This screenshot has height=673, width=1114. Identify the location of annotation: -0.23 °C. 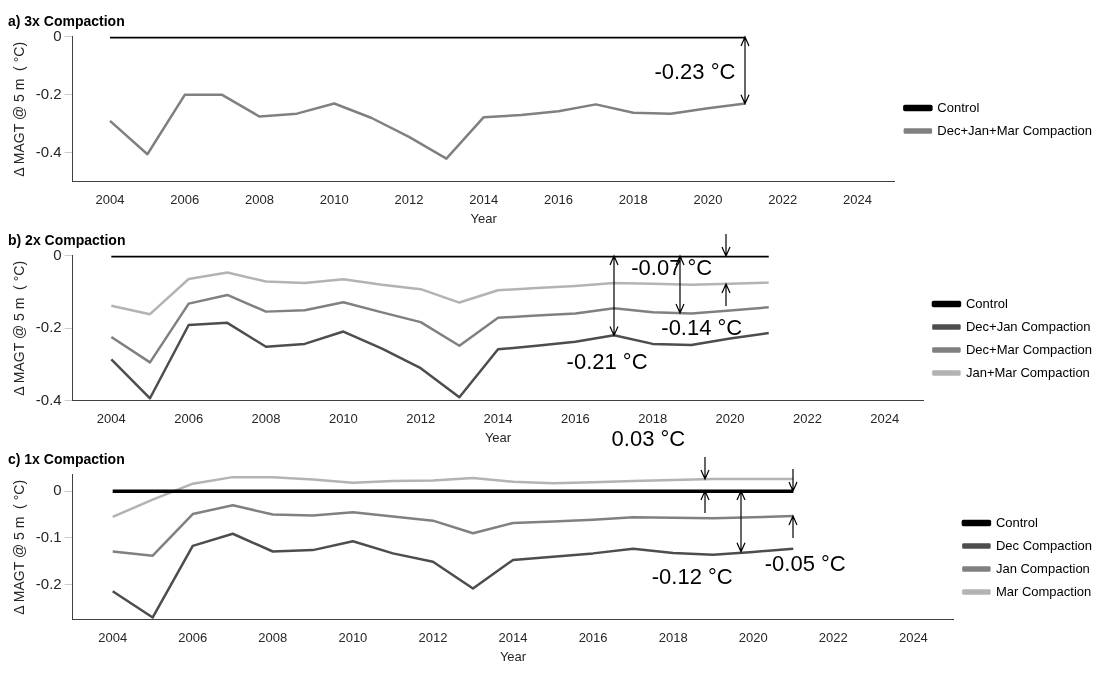
(695, 71).